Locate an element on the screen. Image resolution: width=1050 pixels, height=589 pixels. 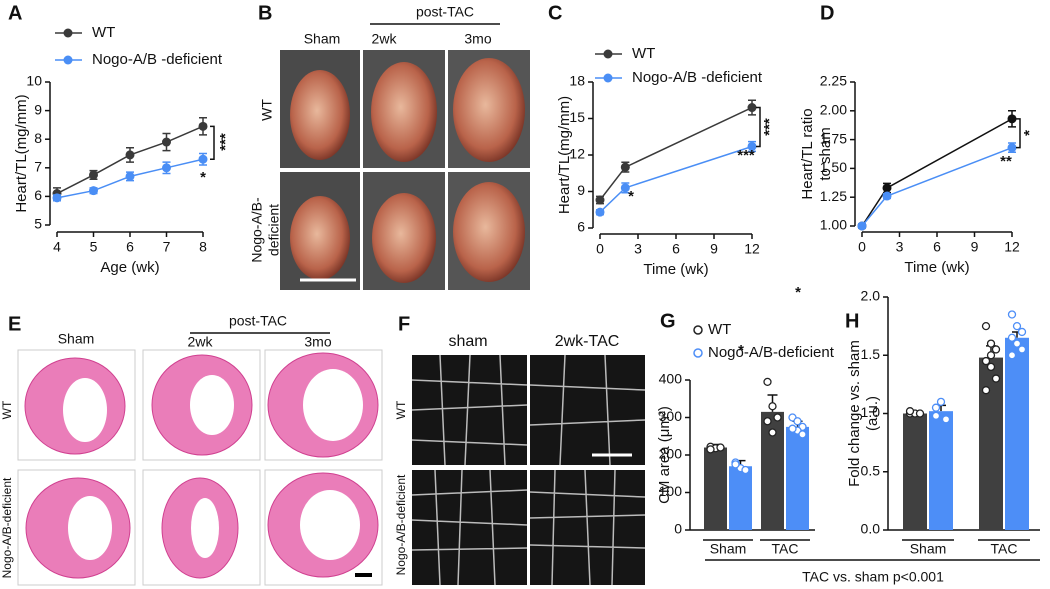
micrograph-grid is located at coordinates (528, 470).